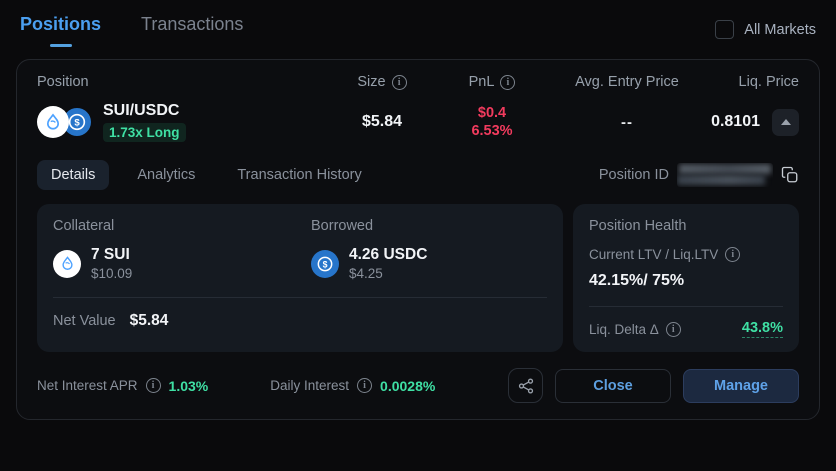 The image size is (836, 471). Describe the element at coordinates (481, 82) in the screenshot. I see `col-pnl-label: PnL` at that location.